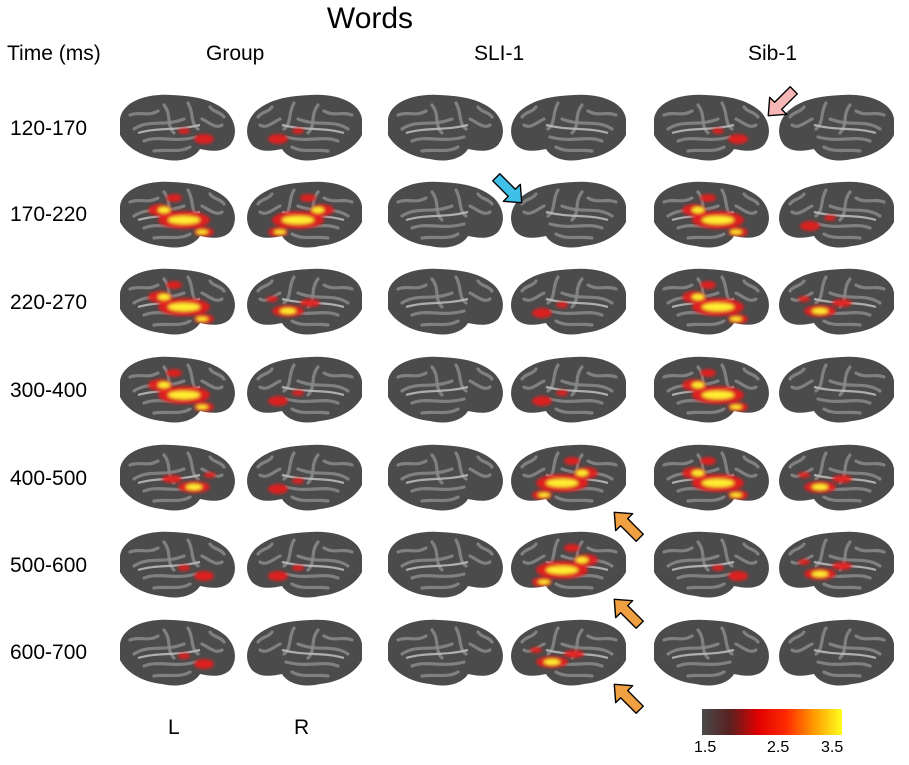  Describe the element at coordinates (782, 101) in the screenshot. I see `pink-arrow` at that location.